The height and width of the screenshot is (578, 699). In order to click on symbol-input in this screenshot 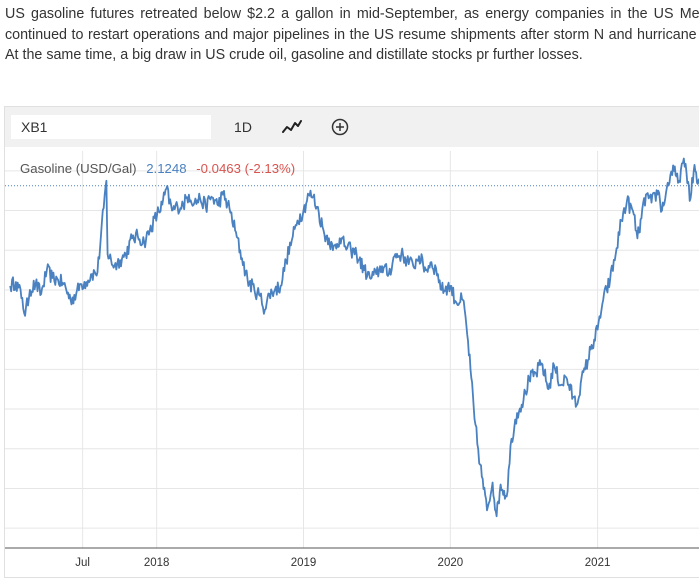, I will do `click(111, 127)`.